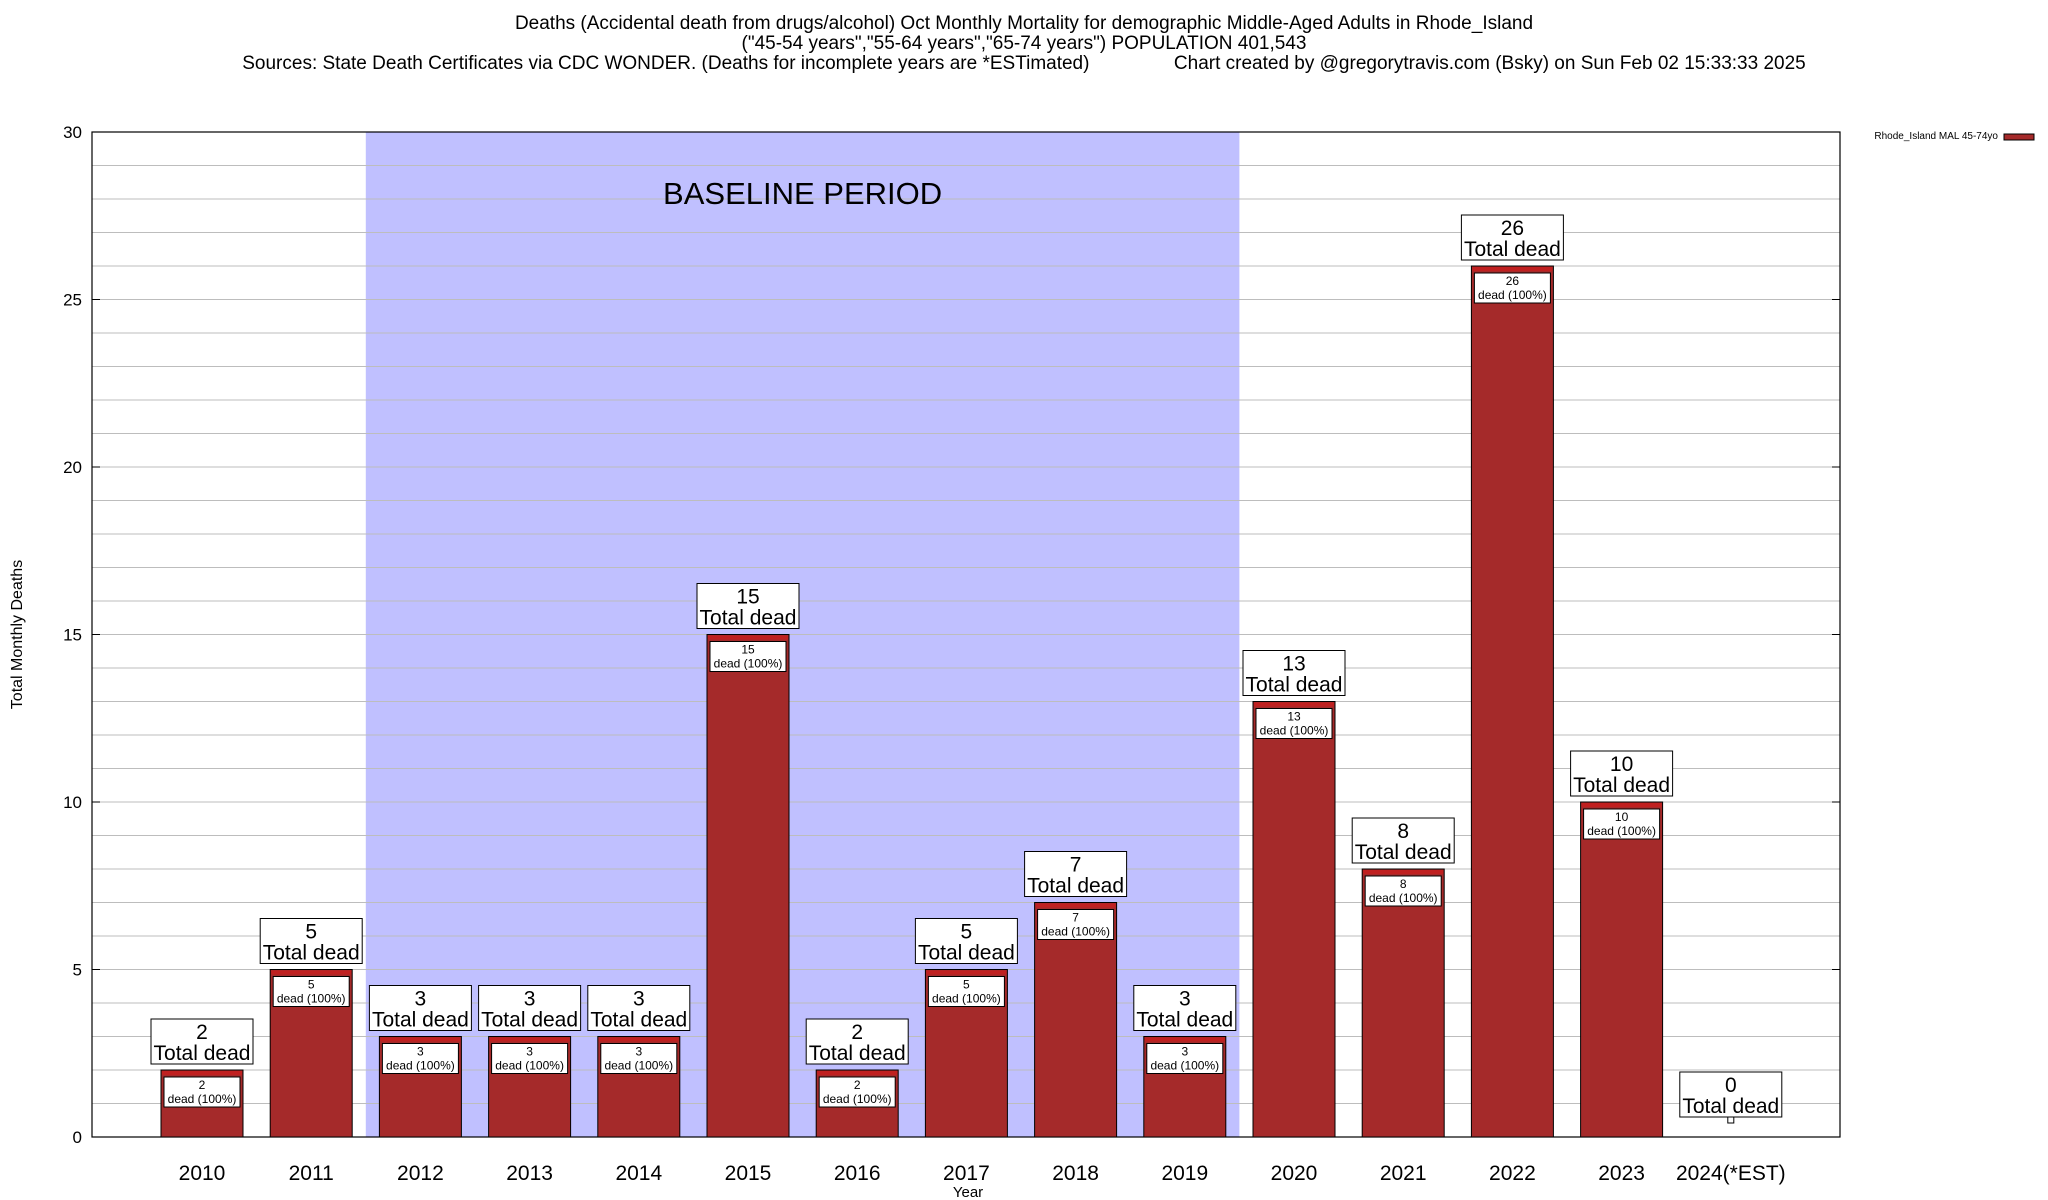 The width and height of the screenshot is (2048, 1200). I want to click on total-value-label: 5, so click(967, 932).